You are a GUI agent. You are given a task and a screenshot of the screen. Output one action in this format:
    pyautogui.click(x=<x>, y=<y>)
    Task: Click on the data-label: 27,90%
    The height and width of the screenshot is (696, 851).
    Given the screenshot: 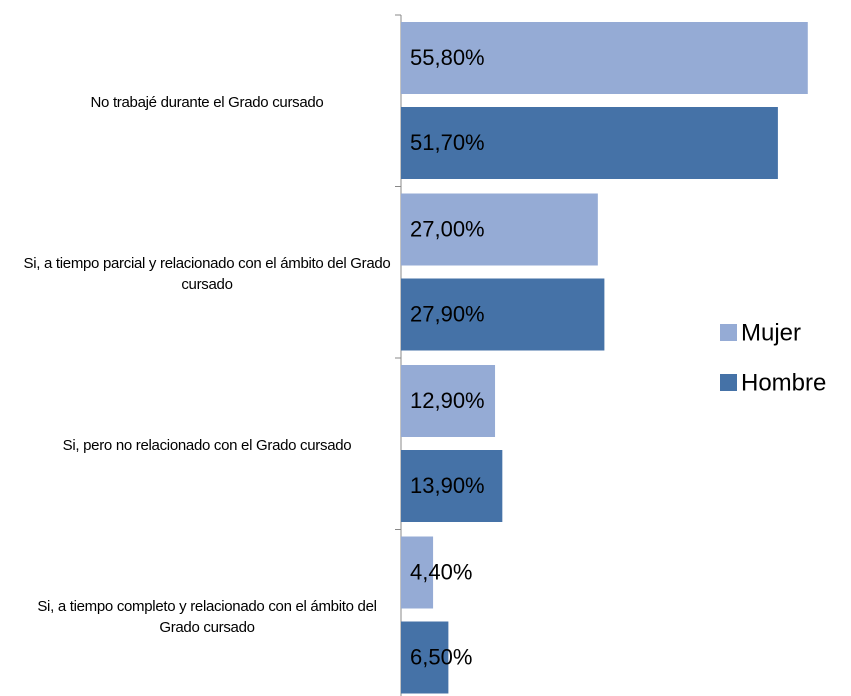 What is the action you would take?
    pyautogui.click(x=447, y=313)
    